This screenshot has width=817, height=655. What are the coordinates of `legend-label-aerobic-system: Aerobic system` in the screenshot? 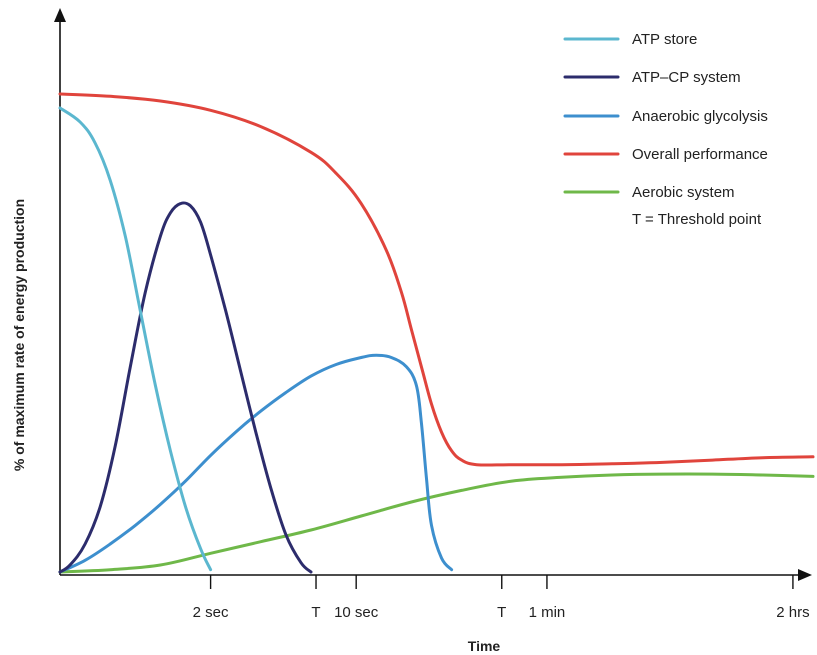 It's located at (683, 192).